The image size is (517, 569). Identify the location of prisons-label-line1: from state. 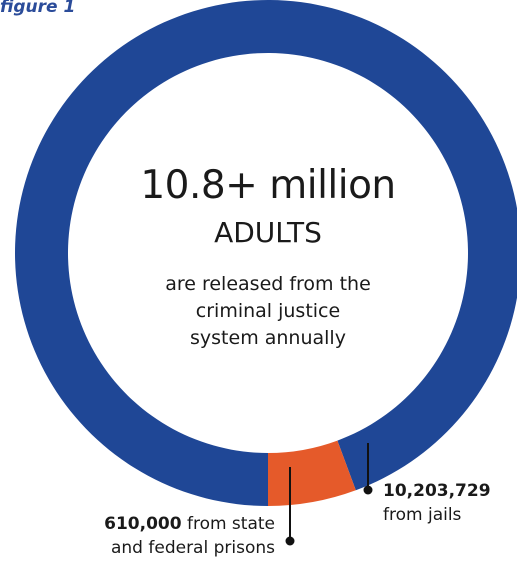
(230, 524).